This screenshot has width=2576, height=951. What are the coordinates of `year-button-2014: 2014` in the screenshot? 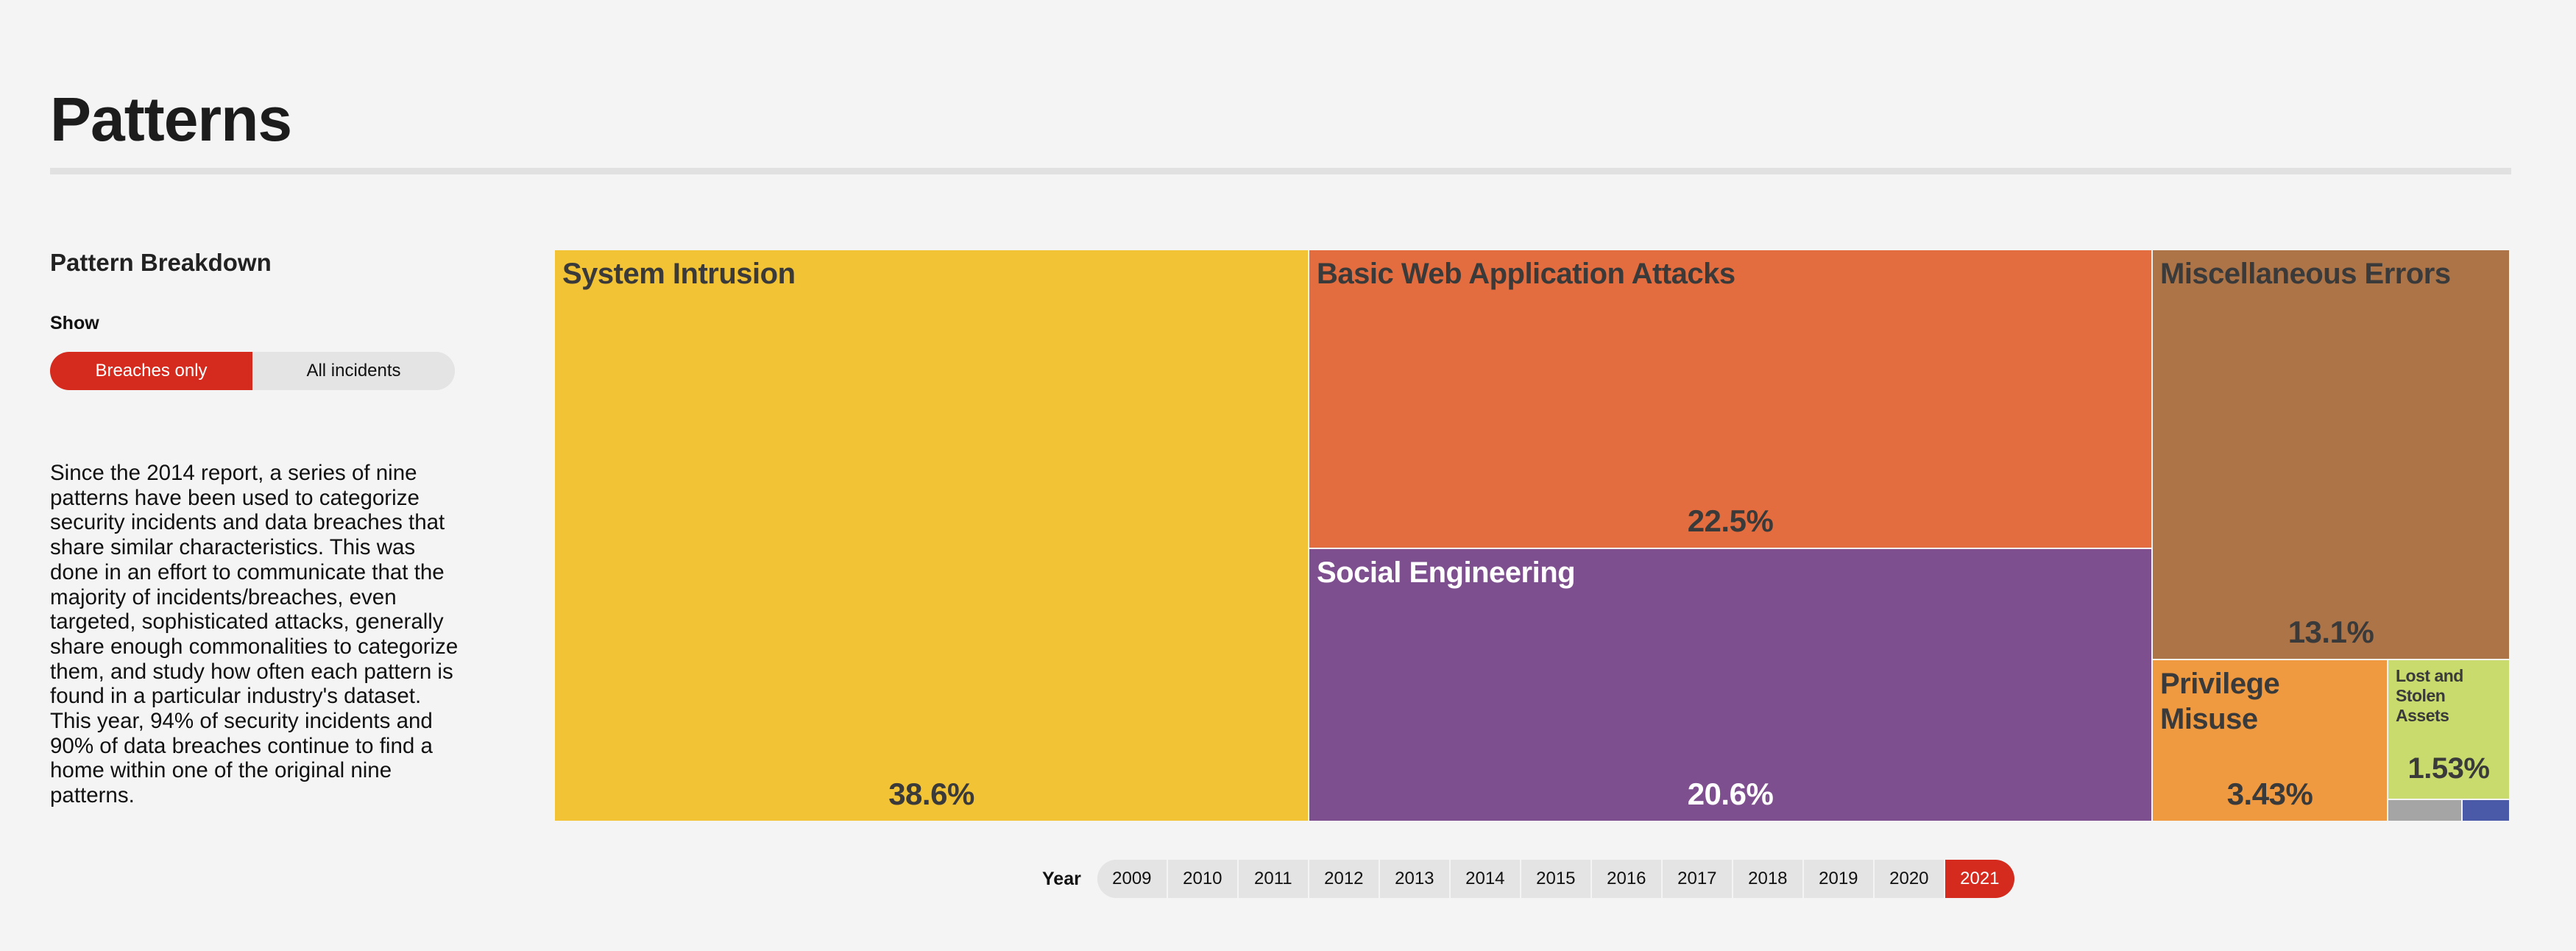 It's located at (1485, 879).